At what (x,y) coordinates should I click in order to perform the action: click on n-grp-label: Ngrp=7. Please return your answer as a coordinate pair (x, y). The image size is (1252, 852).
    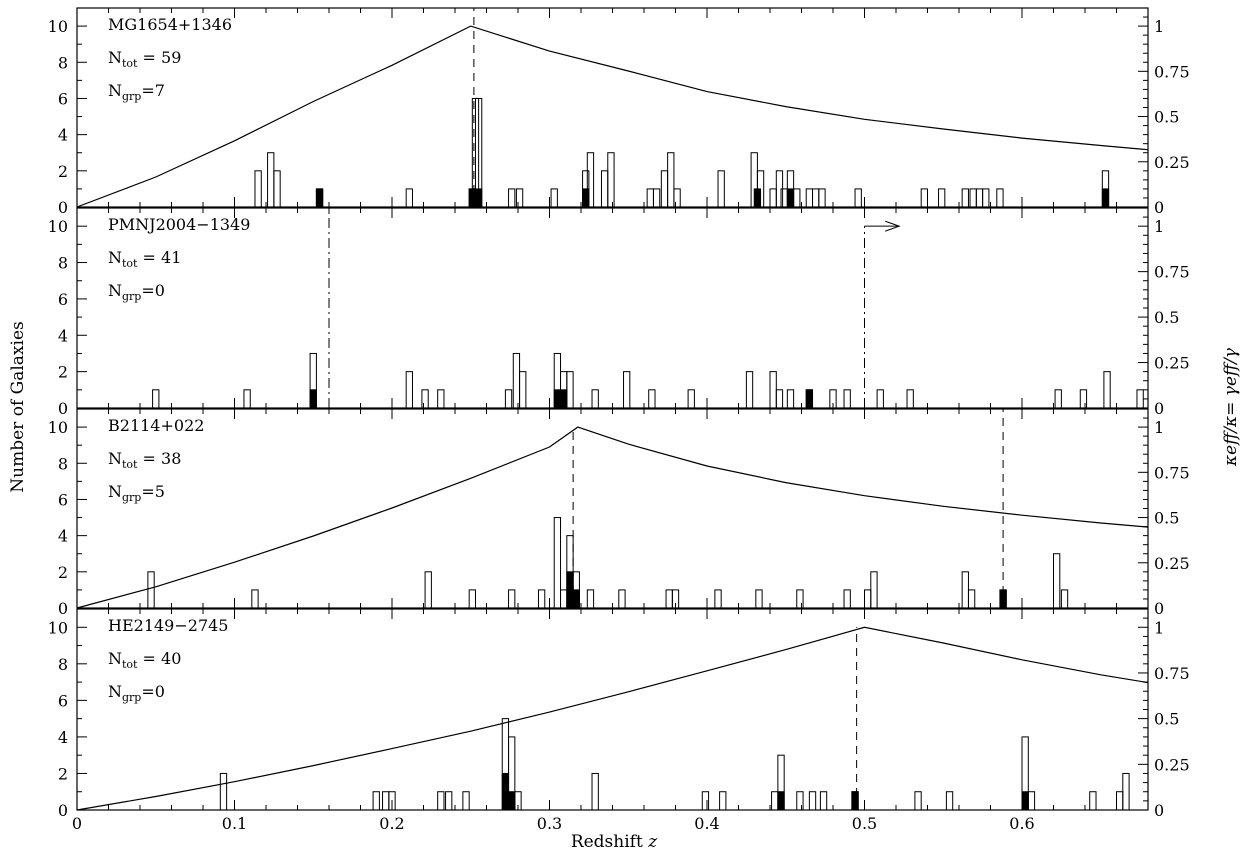
    Looking at the image, I should click on (136, 92).